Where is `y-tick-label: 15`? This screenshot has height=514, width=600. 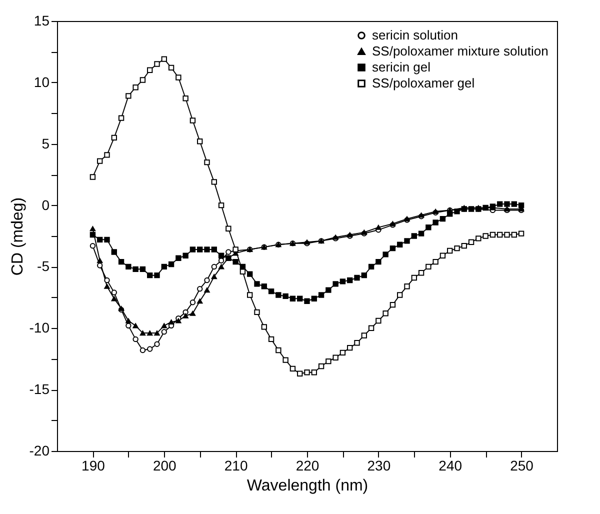
y-tick-label: 15 is located at coordinates (42, 20).